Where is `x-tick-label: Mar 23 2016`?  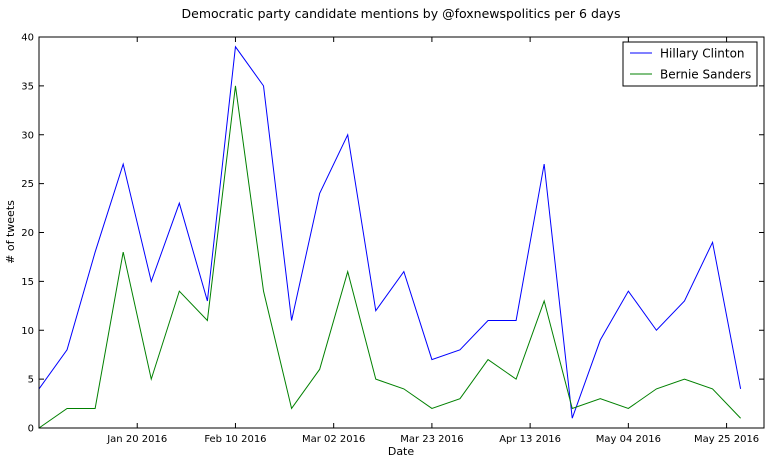 x-tick-label: Mar 23 2016 is located at coordinates (431, 439).